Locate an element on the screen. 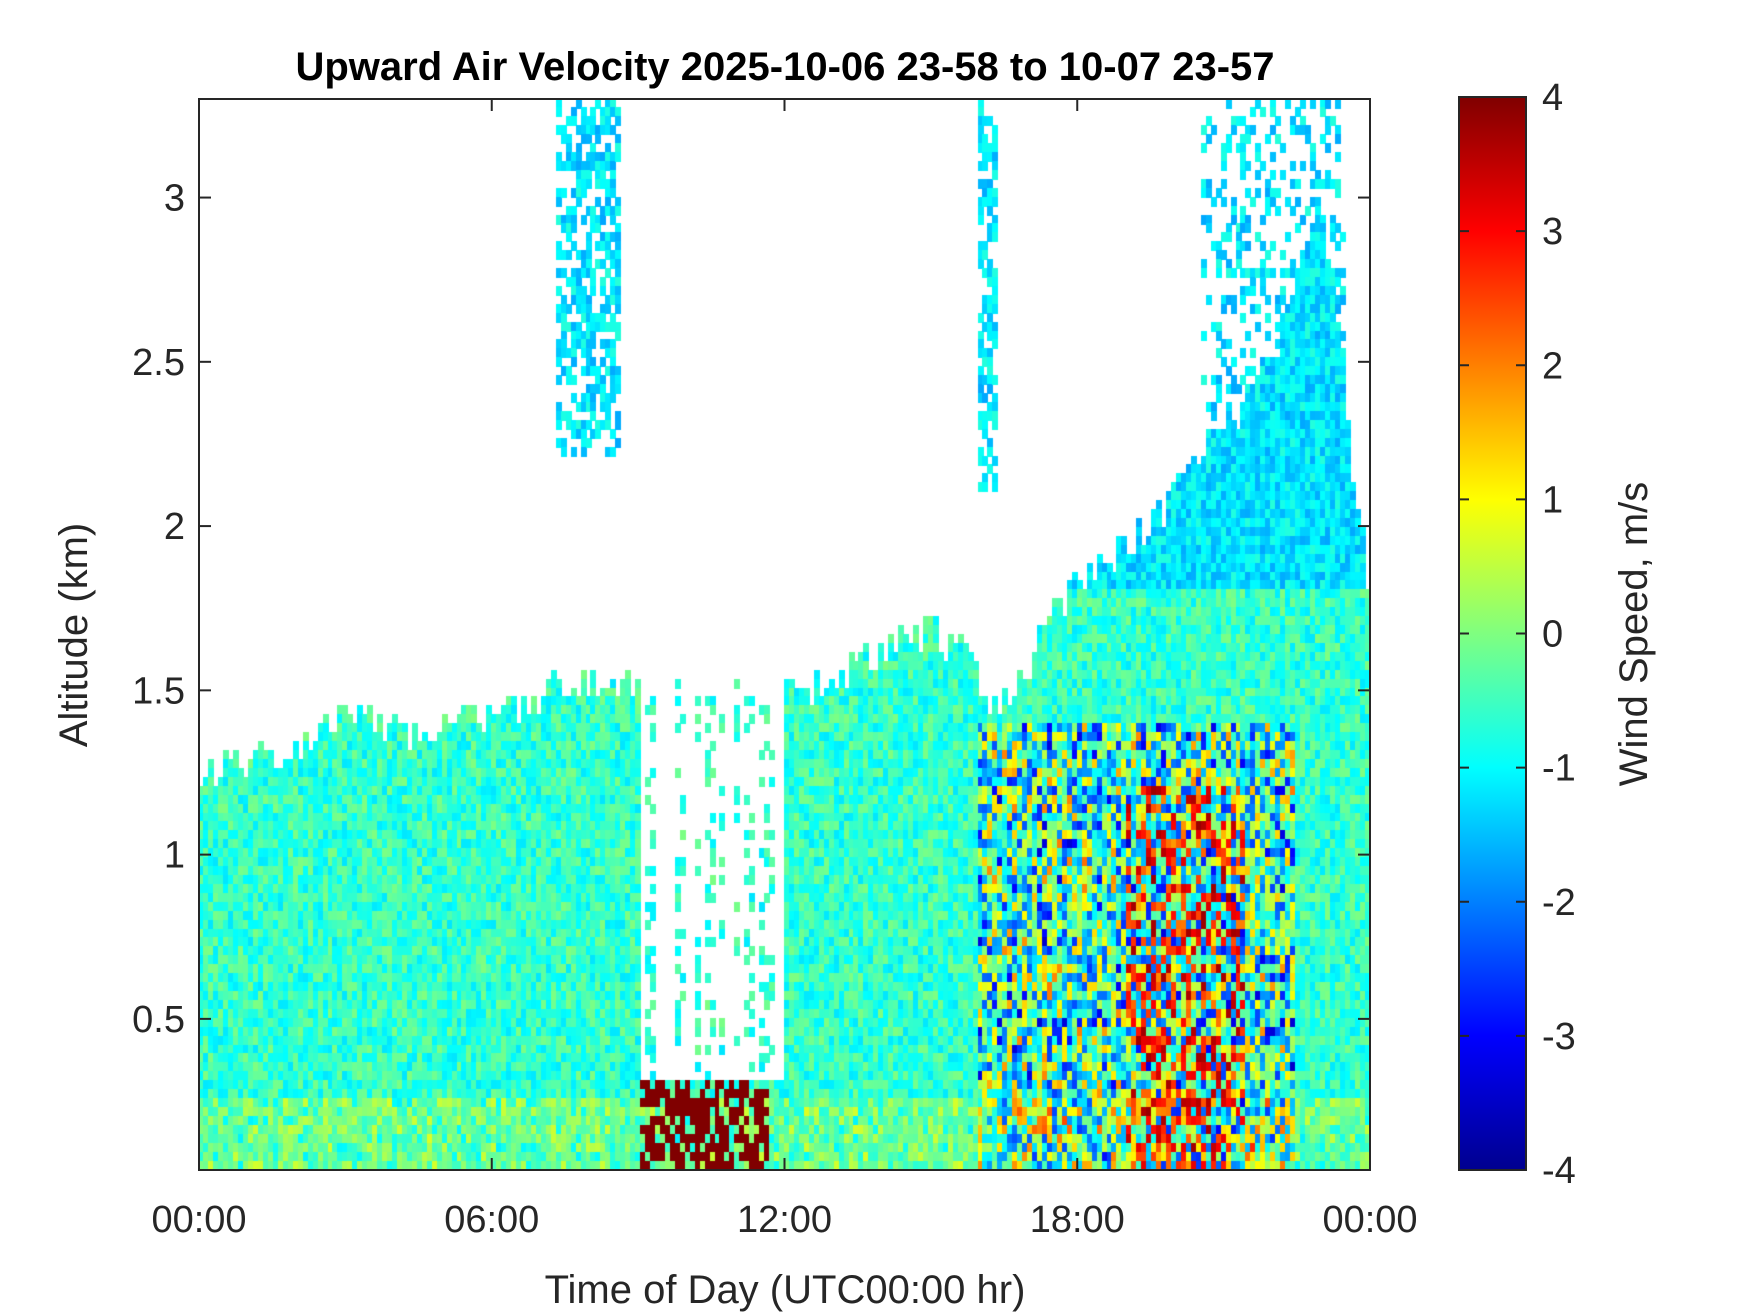 This screenshot has height=1313, width=1750. y-tick-label: 1.5 is located at coordinates (158, 691).